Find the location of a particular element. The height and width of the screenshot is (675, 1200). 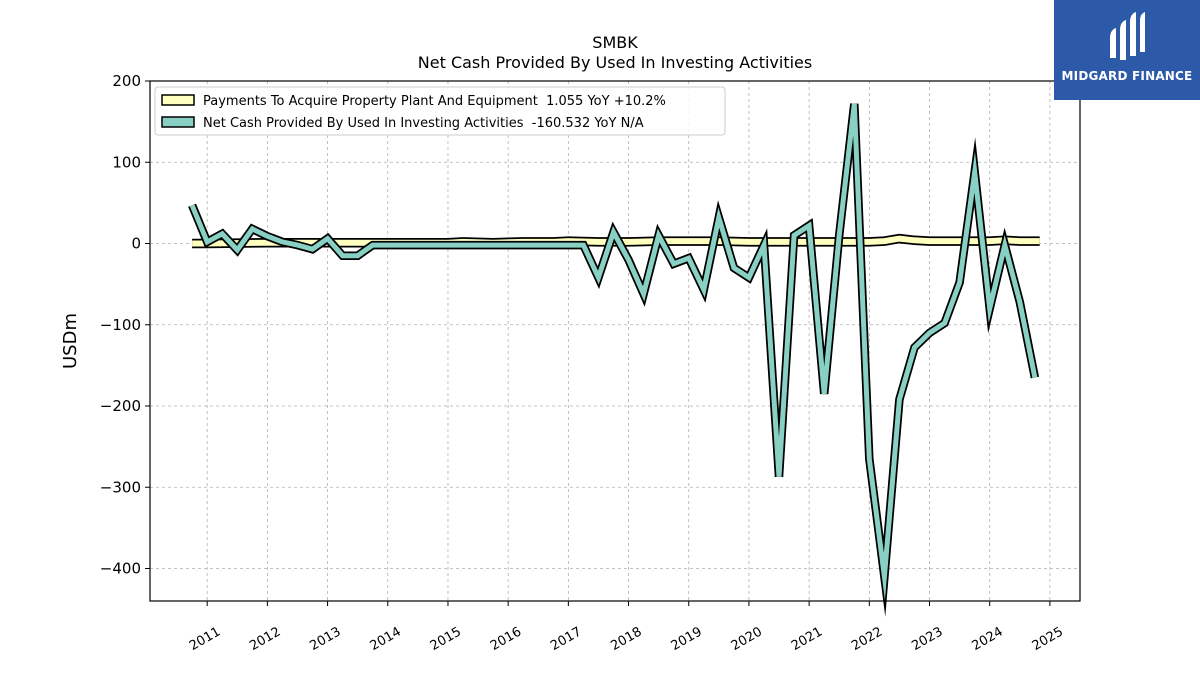

x-tick-label: 2021 is located at coordinates (807, 639).